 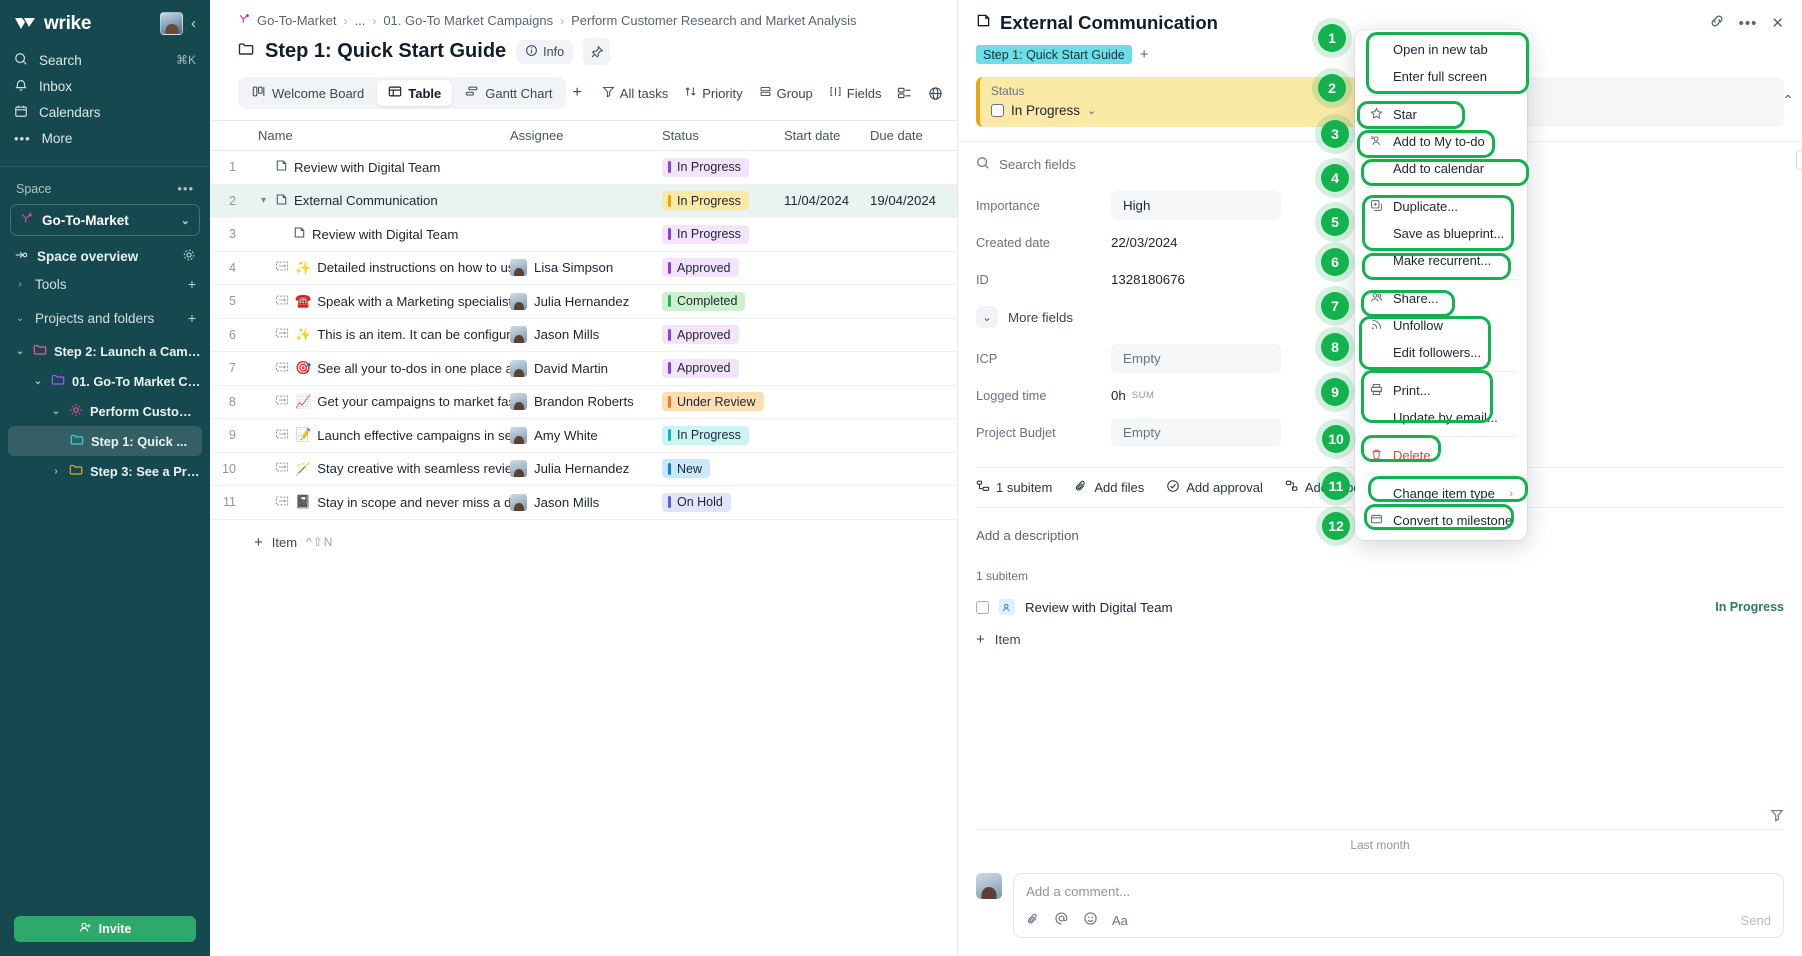 What do you see at coordinates (597, 51) in the screenshot?
I see `pin-icon` at bounding box center [597, 51].